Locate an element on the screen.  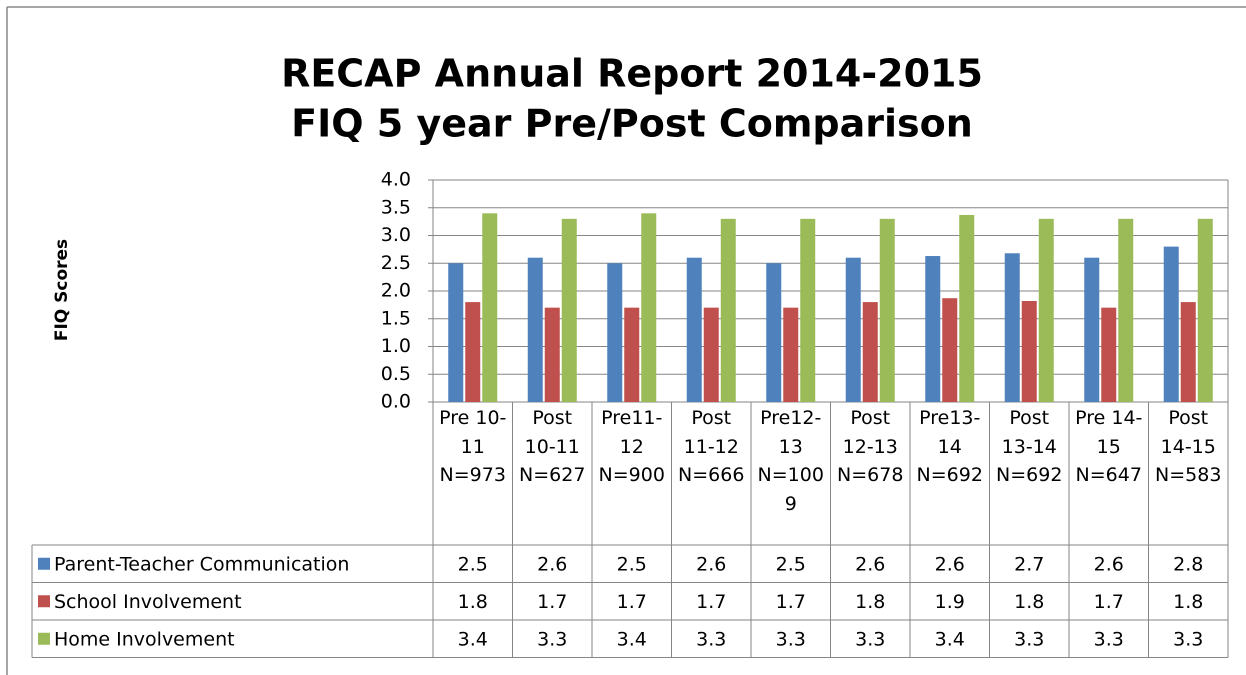
y-tick-label: 3.0 is located at coordinates (396, 235).